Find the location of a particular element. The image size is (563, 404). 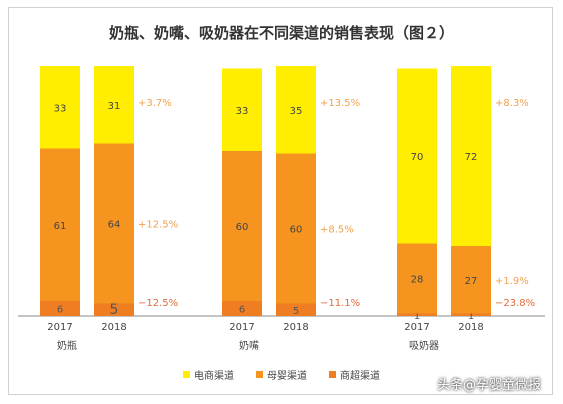

watermark: 头条@孕婴童微报 is located at coordinates (488, 385).